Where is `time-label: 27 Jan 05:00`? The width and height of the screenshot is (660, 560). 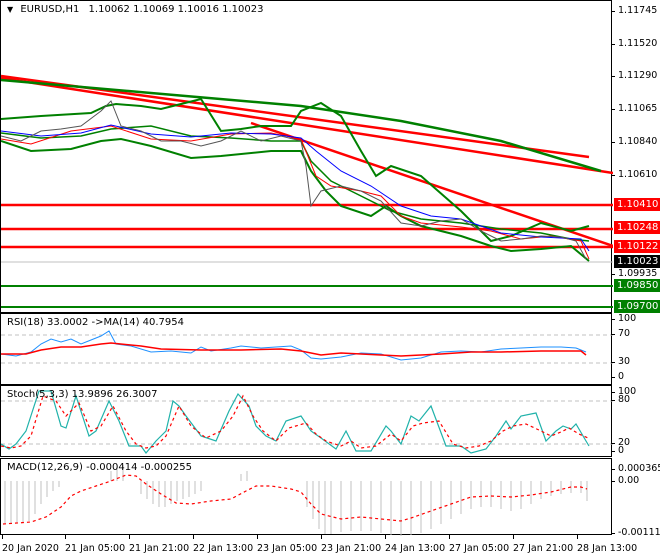 time-label: 27 Jan 05:00 is located at coordinates (479, 544).